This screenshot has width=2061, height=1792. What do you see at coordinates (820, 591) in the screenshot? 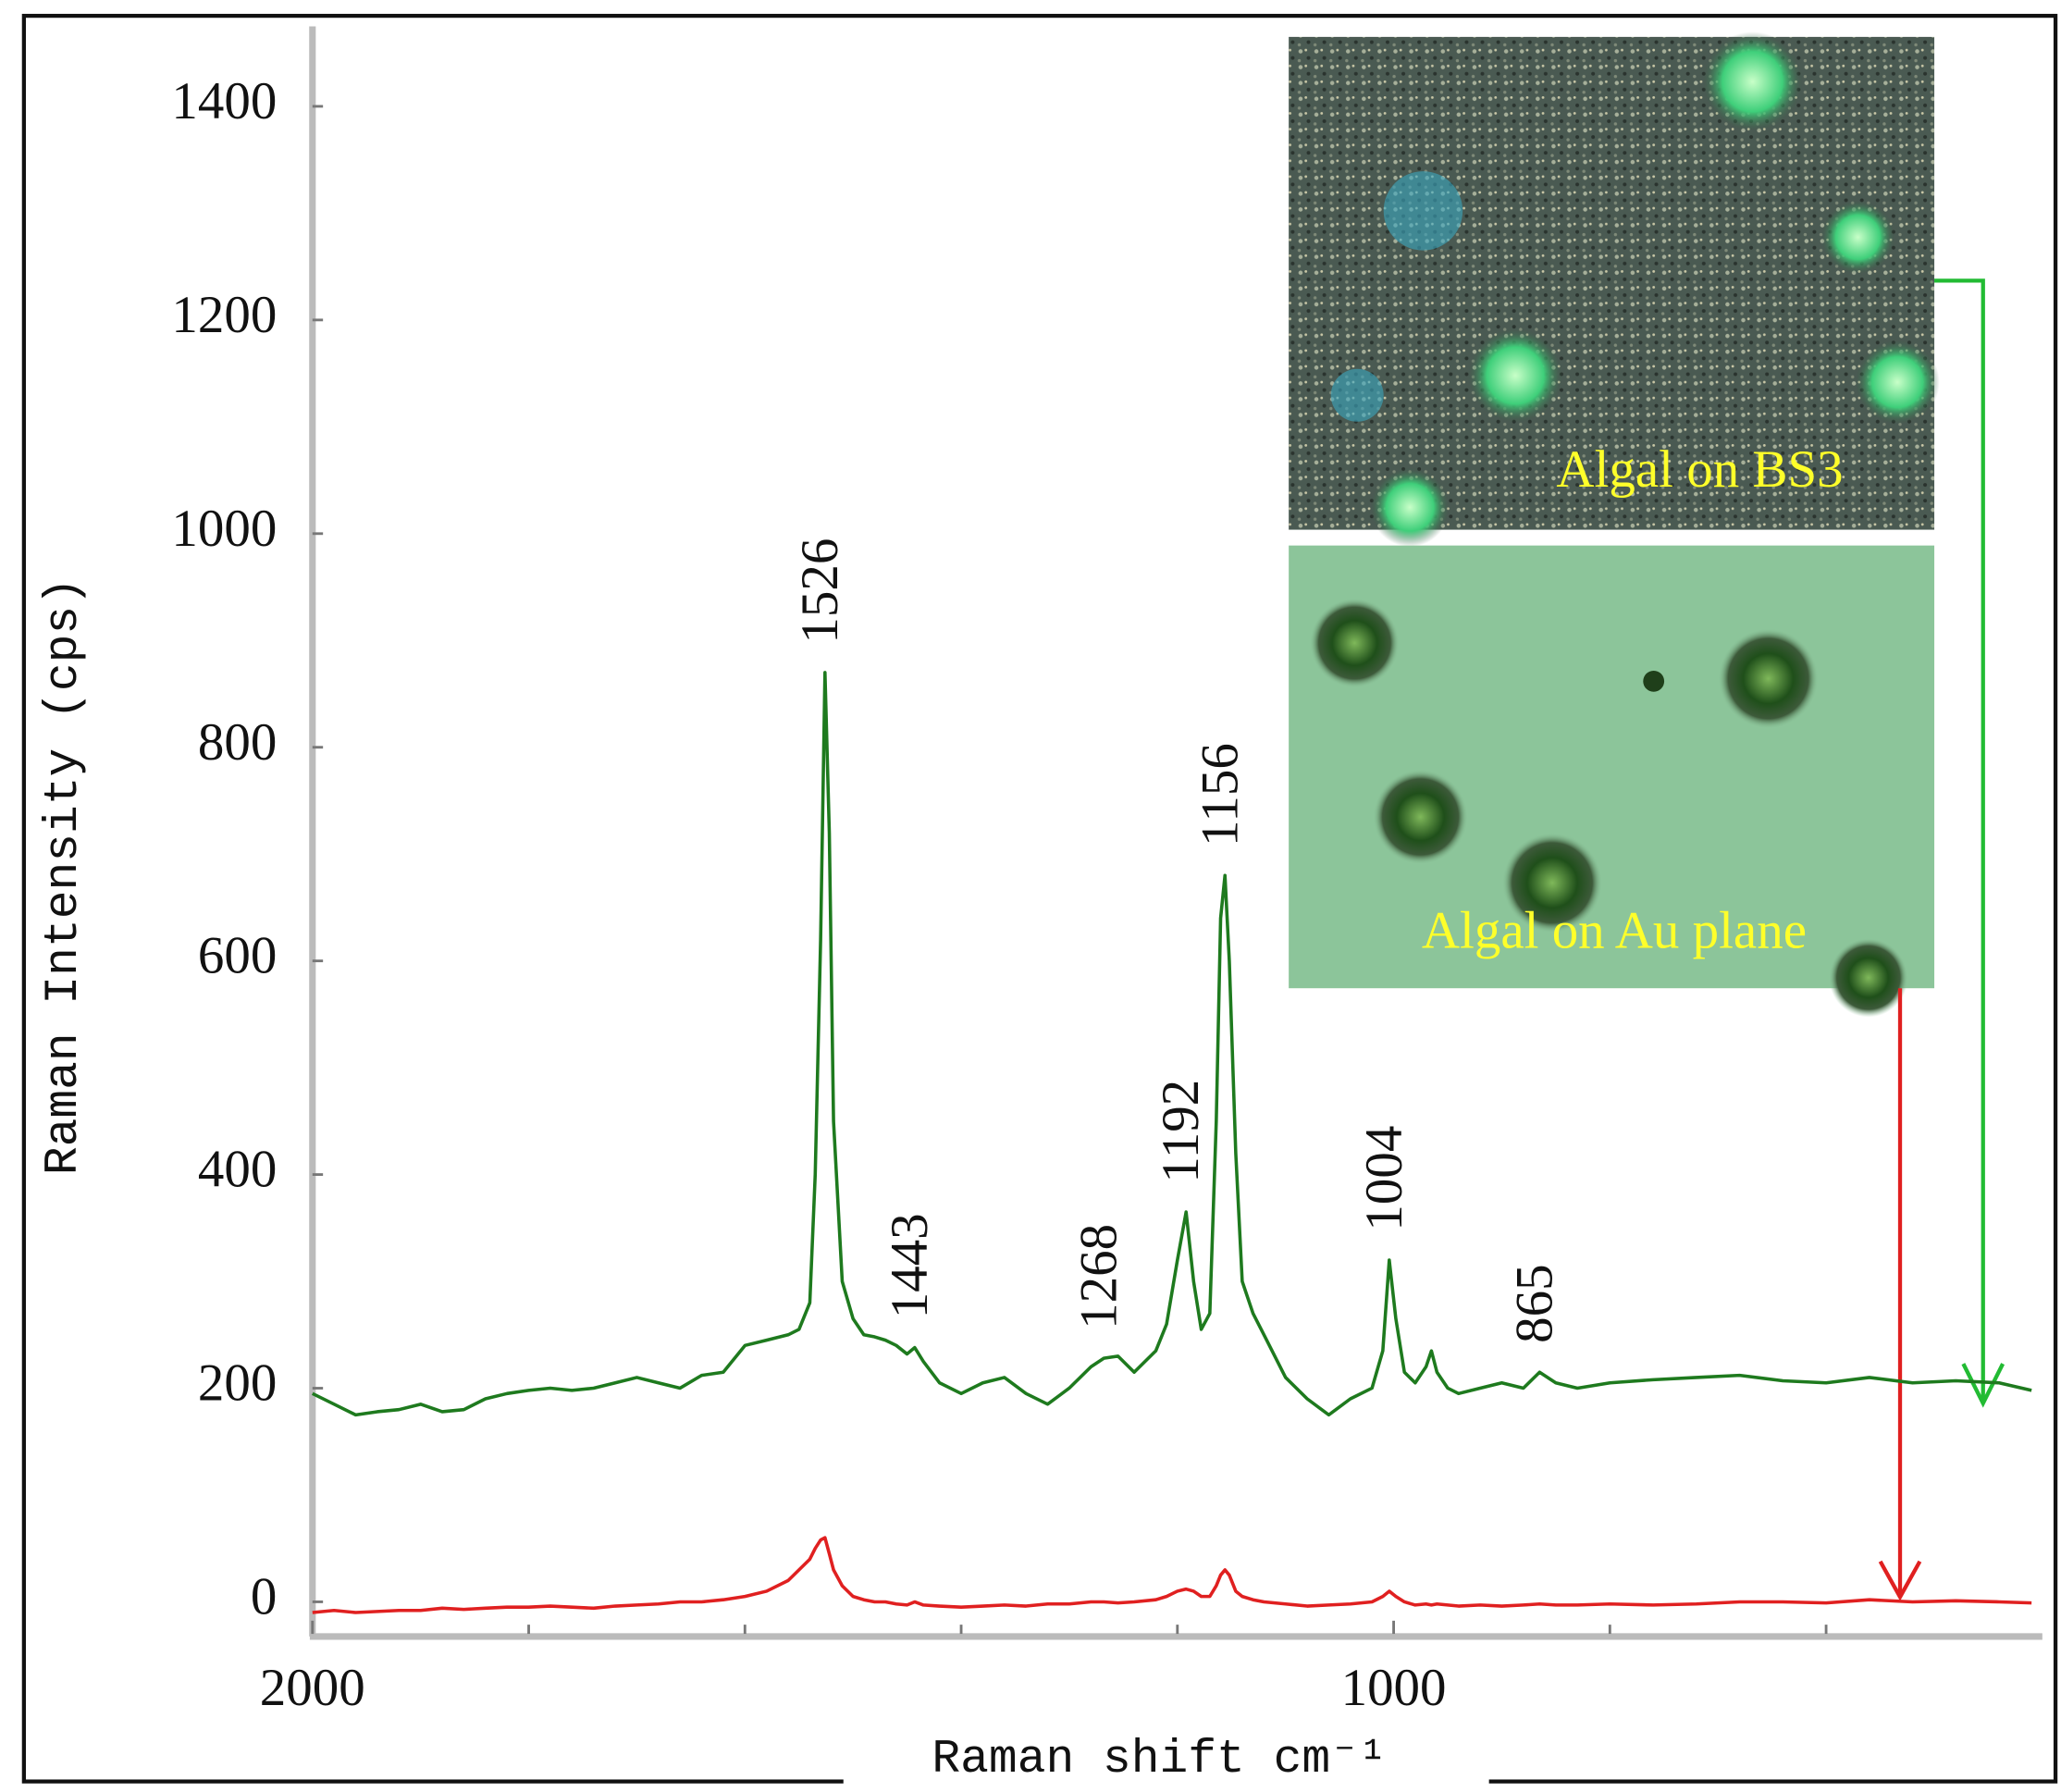
I see `peak-label: 1526` at bounding box center [820, 591].